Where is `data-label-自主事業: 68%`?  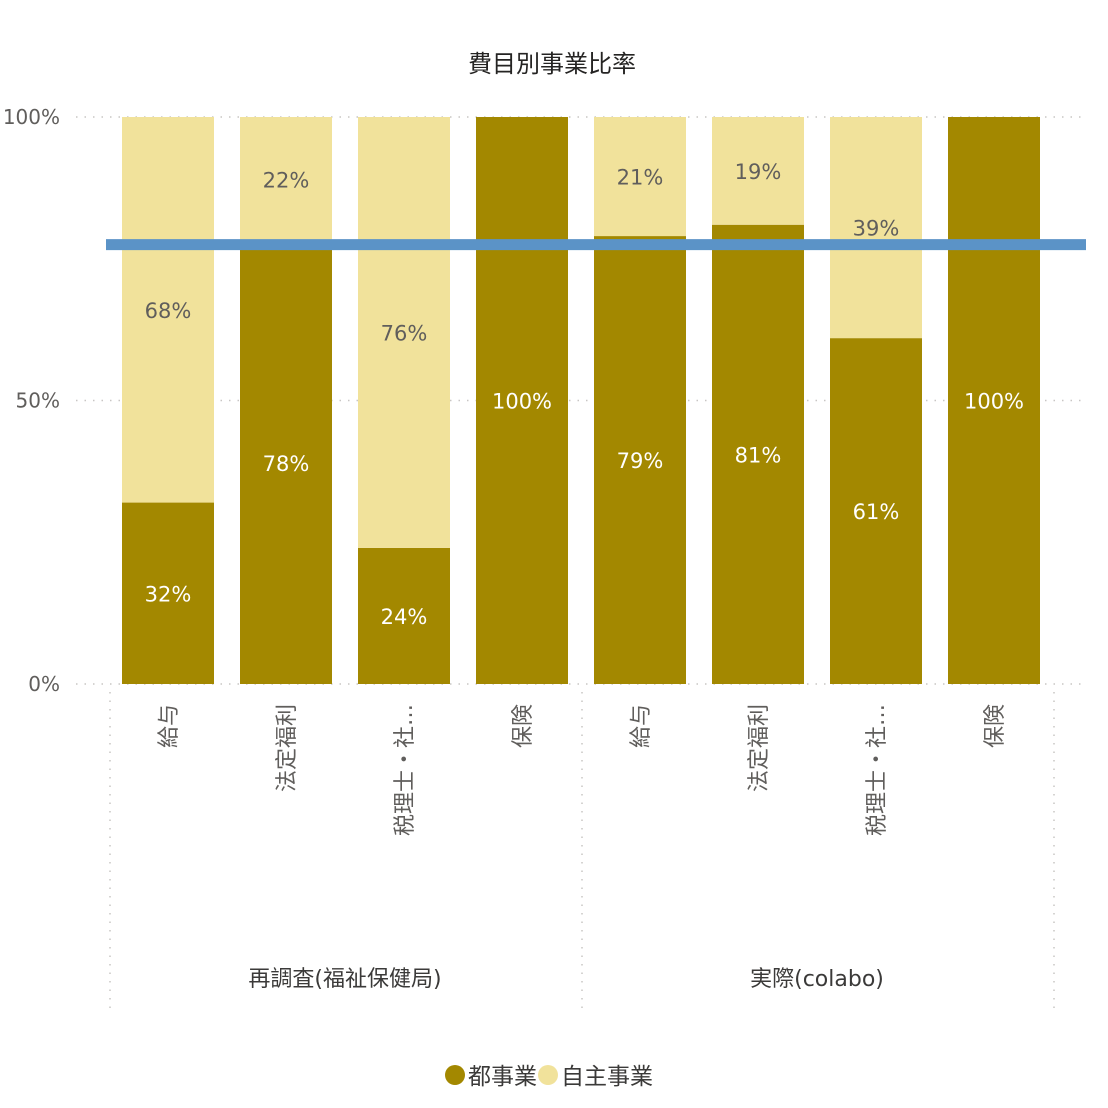
data-label-自主事業: 68% is located at coordinates (168, 311).